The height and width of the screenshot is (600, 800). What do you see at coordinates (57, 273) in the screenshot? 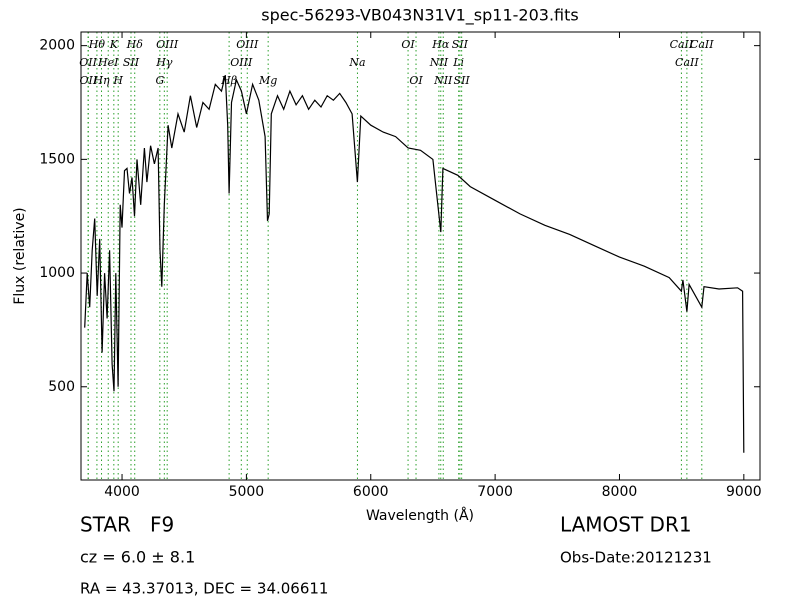
I see `y-tick-label: 1000` at bounding box center [57, 273].